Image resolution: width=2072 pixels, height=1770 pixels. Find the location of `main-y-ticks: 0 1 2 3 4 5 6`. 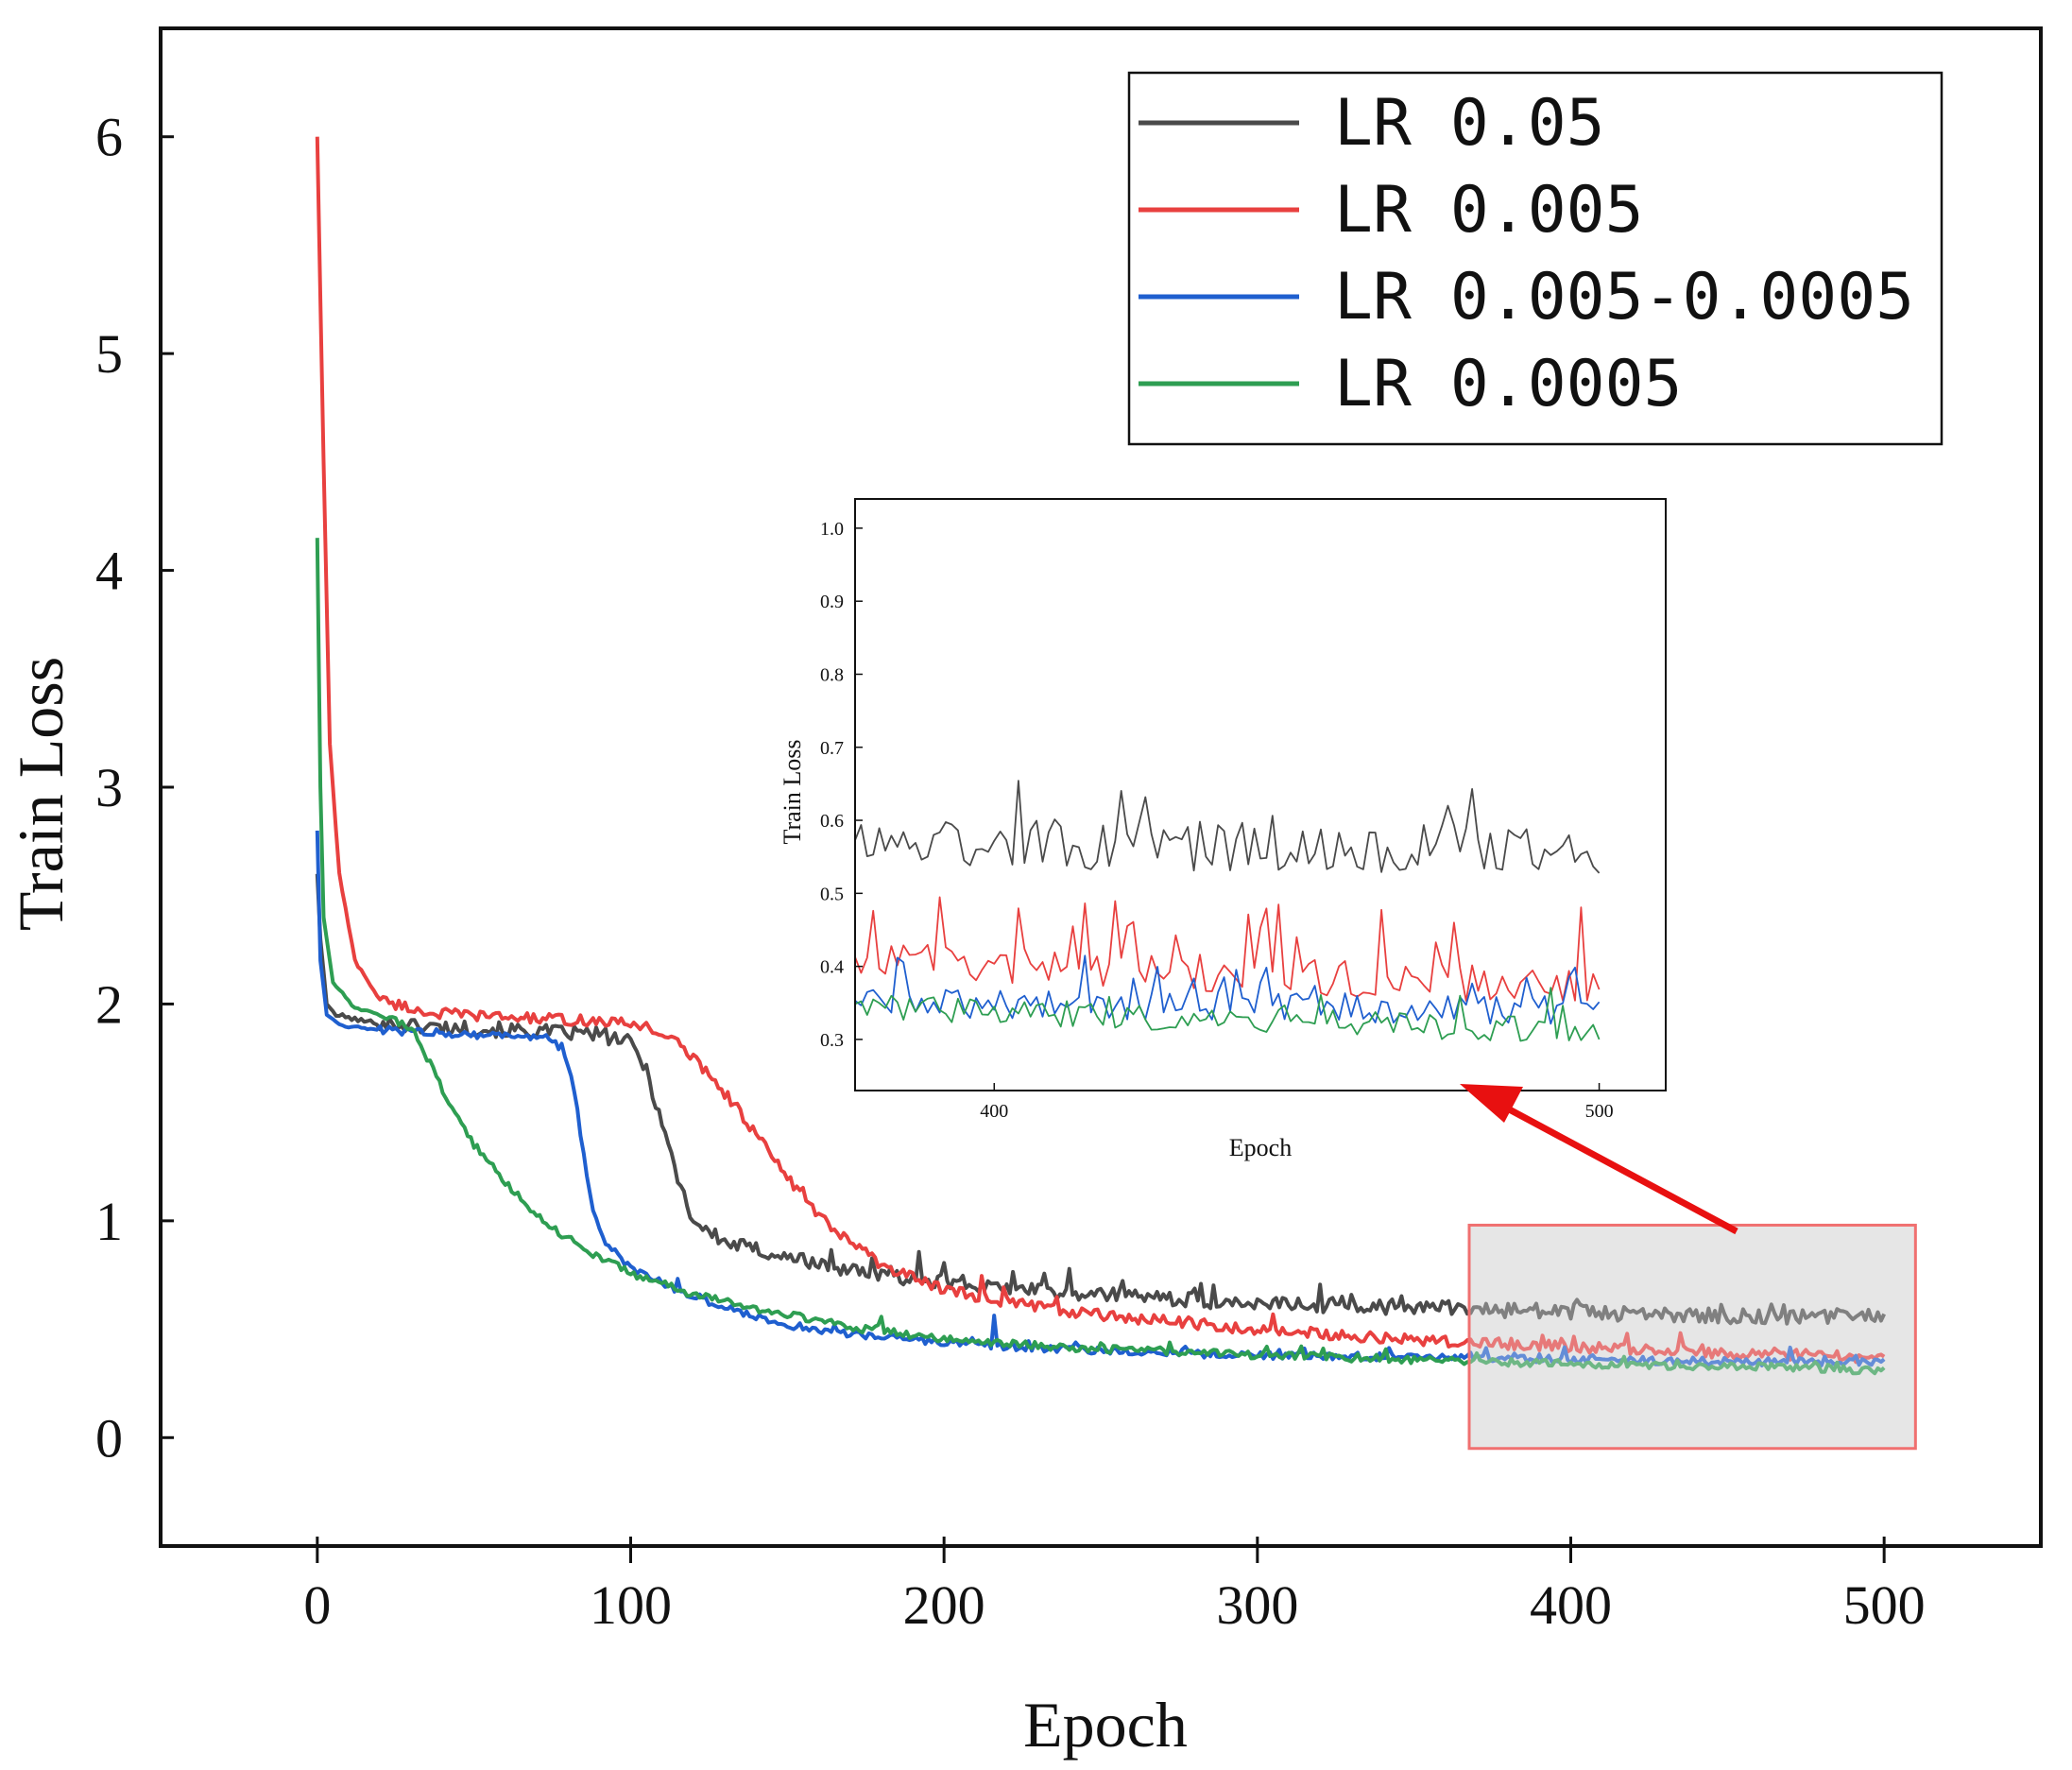

main-y-ticks: 0 1 2 3 4 5 6 is located at coordinates (134, 788).